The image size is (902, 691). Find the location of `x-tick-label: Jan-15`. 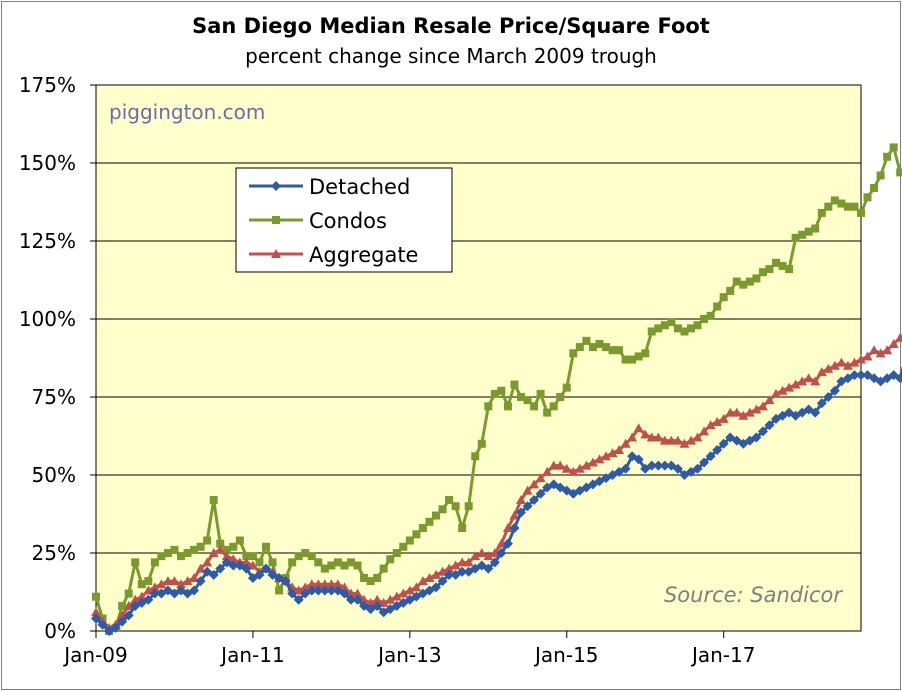

x-tick-label: Jan-15 is located at coordinates (566, 655).